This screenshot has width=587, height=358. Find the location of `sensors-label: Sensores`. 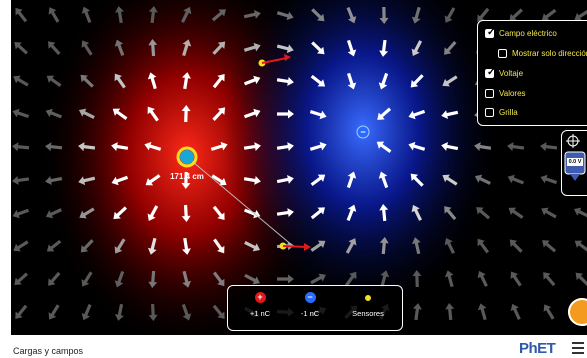

sensors-label: Sensores is located at coordinates (368, 313).